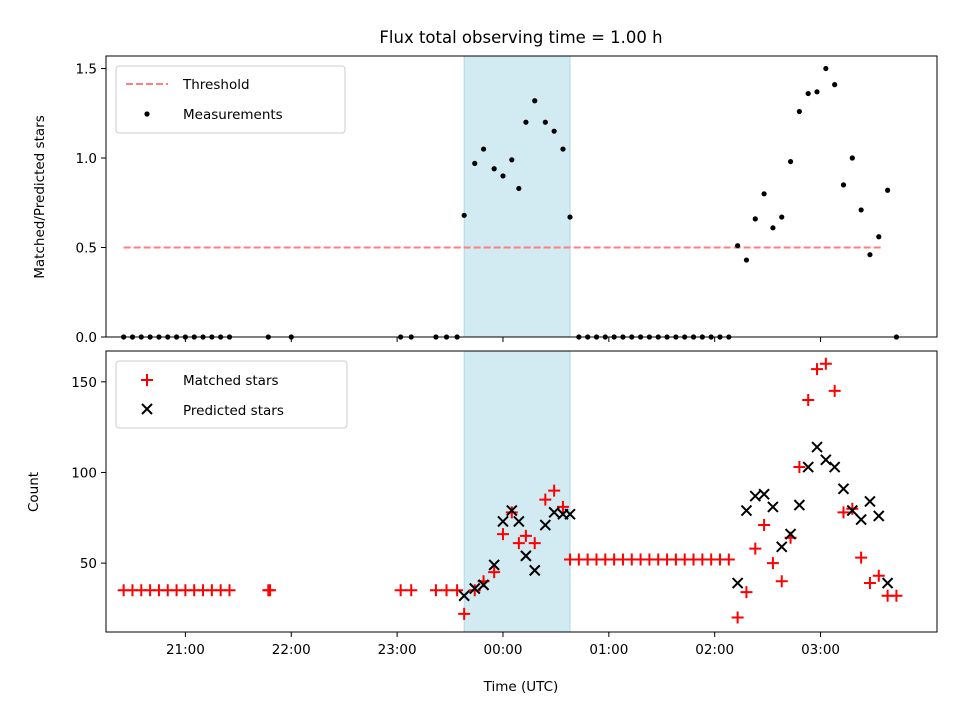 Image resolution: width=960 pixels, height=720 pixels. What do you see at coordinates (185, 650) in the screenshot?
I see `bottom-x-tick-label: 21:00` at bounding box center [185, 650].